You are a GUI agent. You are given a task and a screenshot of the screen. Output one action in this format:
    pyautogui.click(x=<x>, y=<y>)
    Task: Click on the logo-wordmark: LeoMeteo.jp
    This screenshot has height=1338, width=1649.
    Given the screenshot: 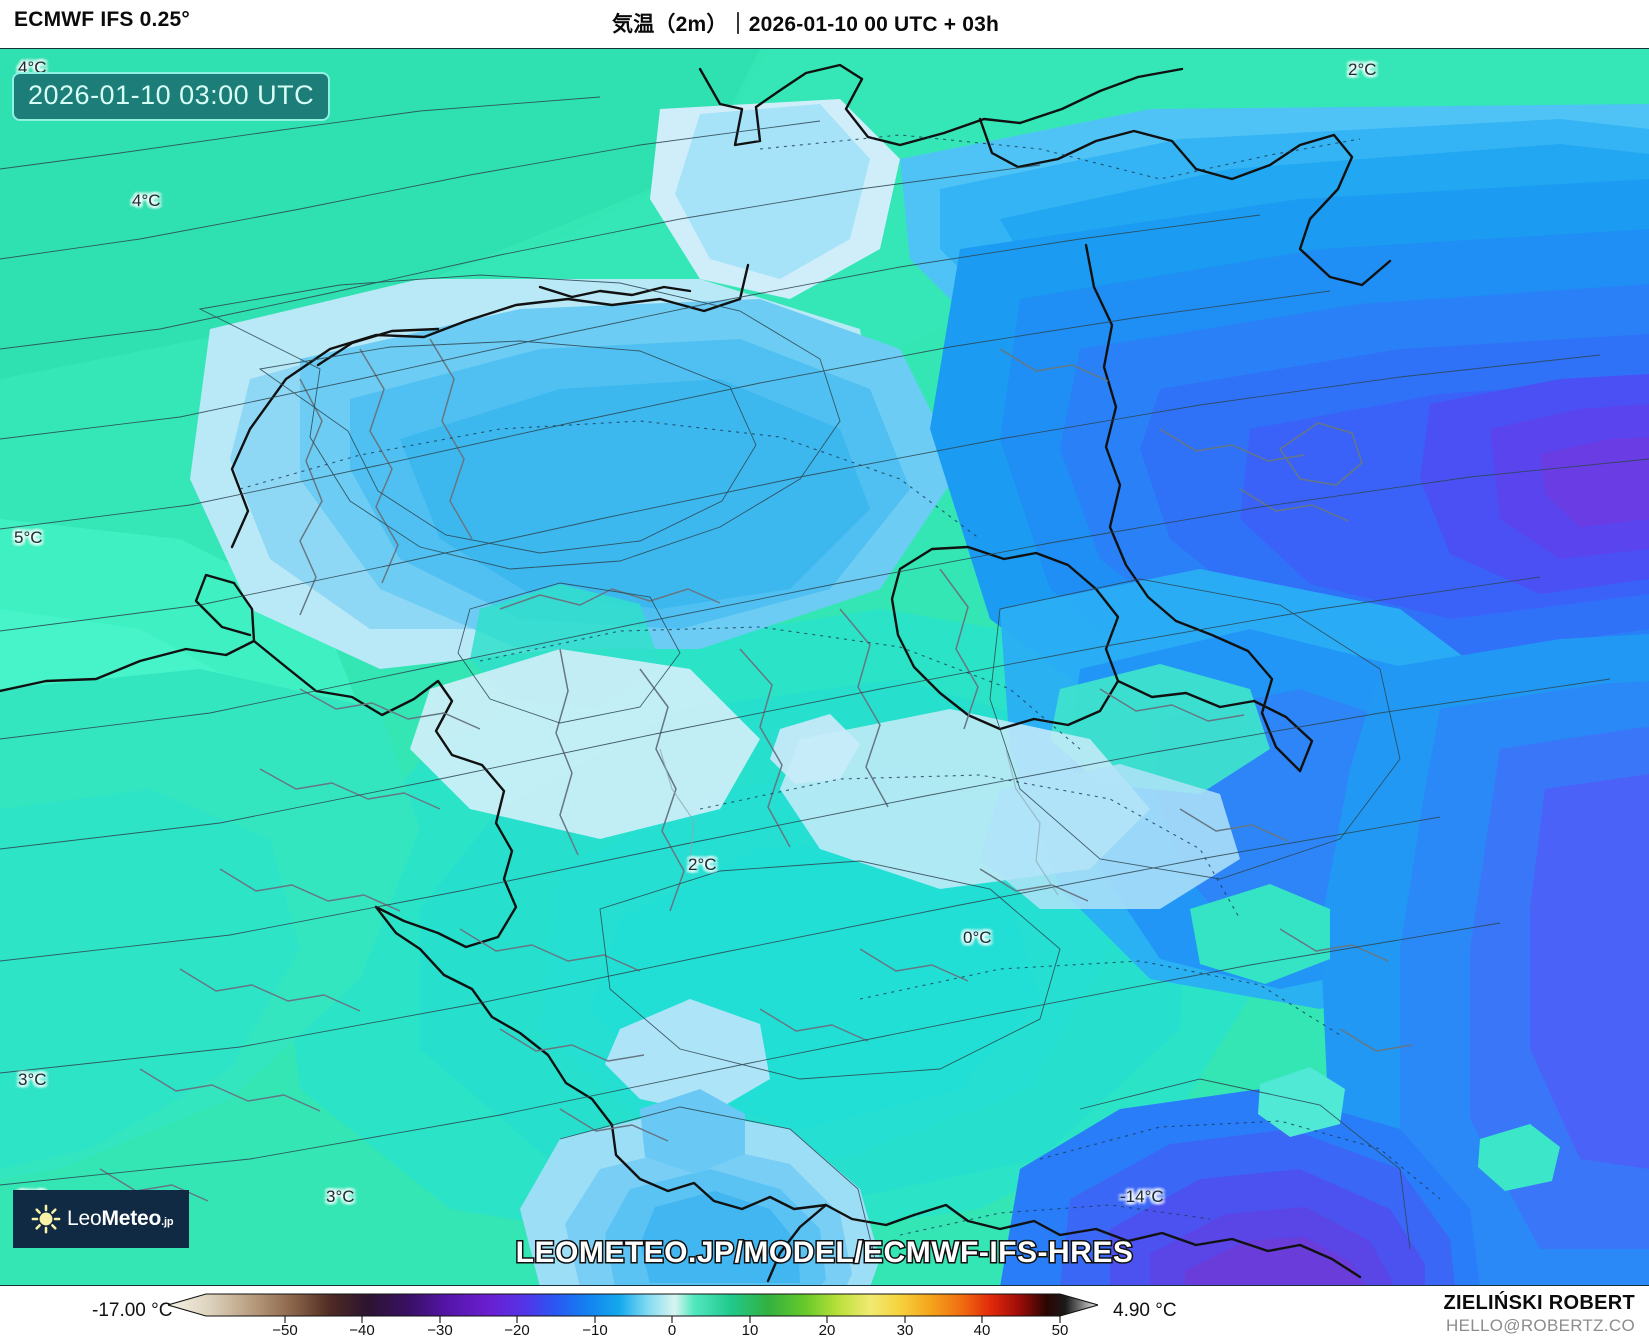 What is the action you would take?
    pyautogui.click(x=120, y=1219)
    